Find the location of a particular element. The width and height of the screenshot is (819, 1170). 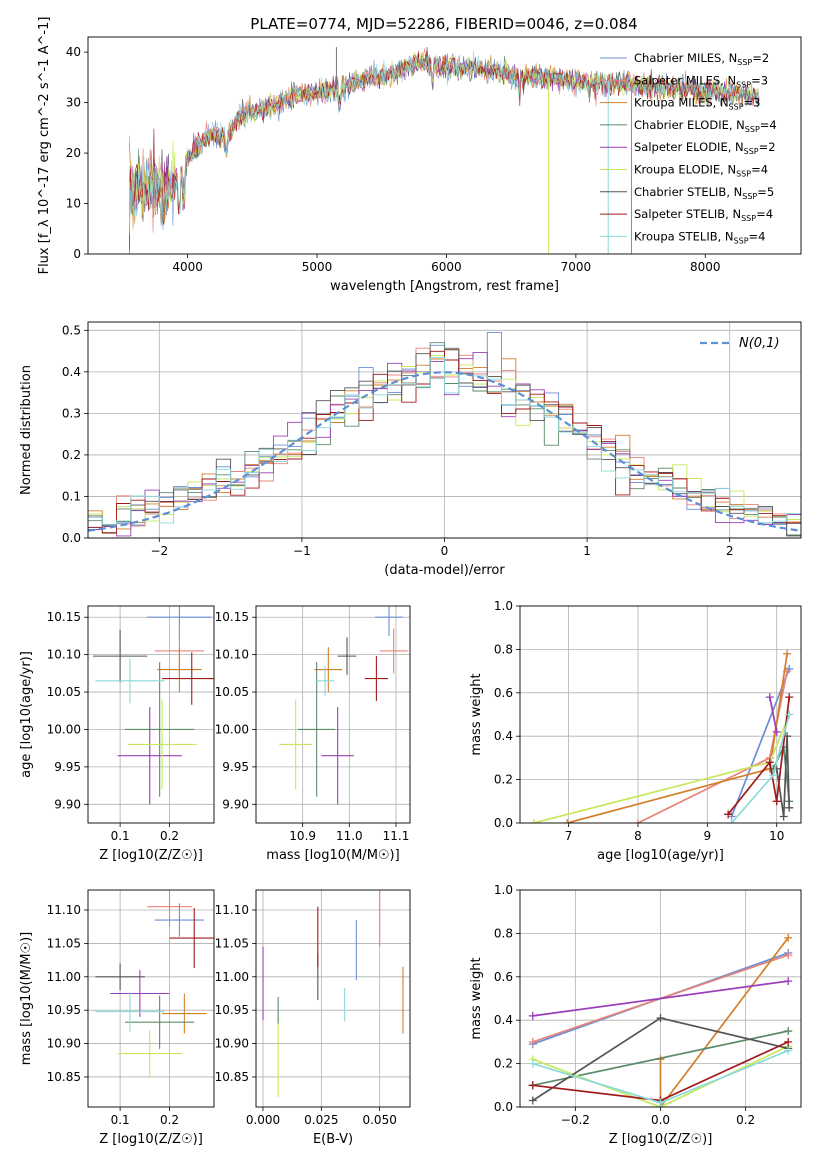

x-axis-label: mass [log10(M/M☉)] is located at coordinates (332, 855).